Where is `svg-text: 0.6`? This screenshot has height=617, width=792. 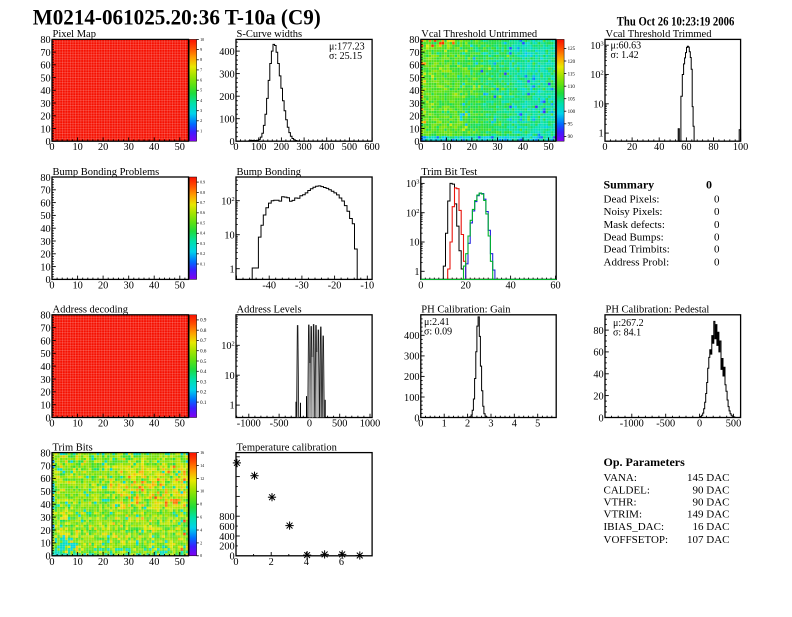
svg-text: 0.6 is located at coordinates (202, 212).